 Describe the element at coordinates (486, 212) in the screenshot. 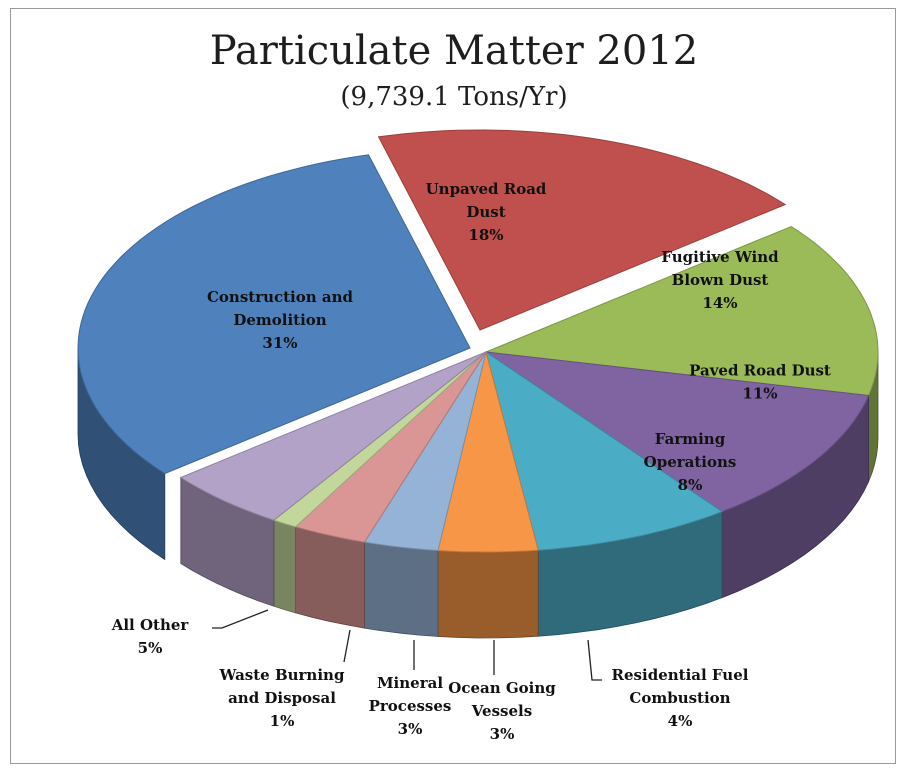

I see `slice-label: Unpaved Road Dust 18%` at that location.